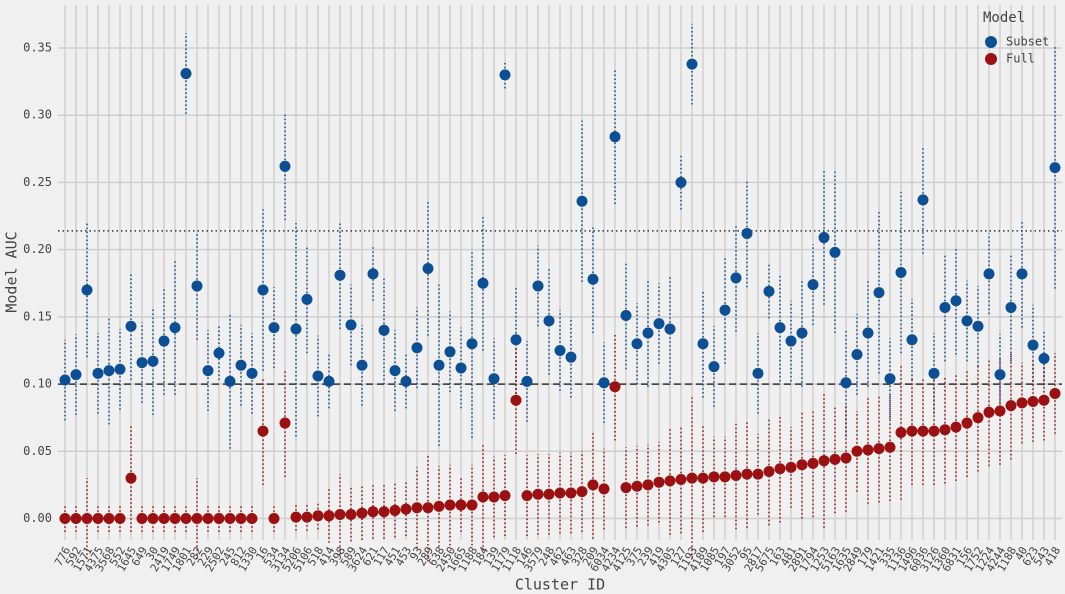 Image resolution: width=1065 pixels, height=594 pixels. What do you see at coordinates (152, 554) in the screenshot?
I see `x-tick-label: 30` at bounding box center [152, 554].